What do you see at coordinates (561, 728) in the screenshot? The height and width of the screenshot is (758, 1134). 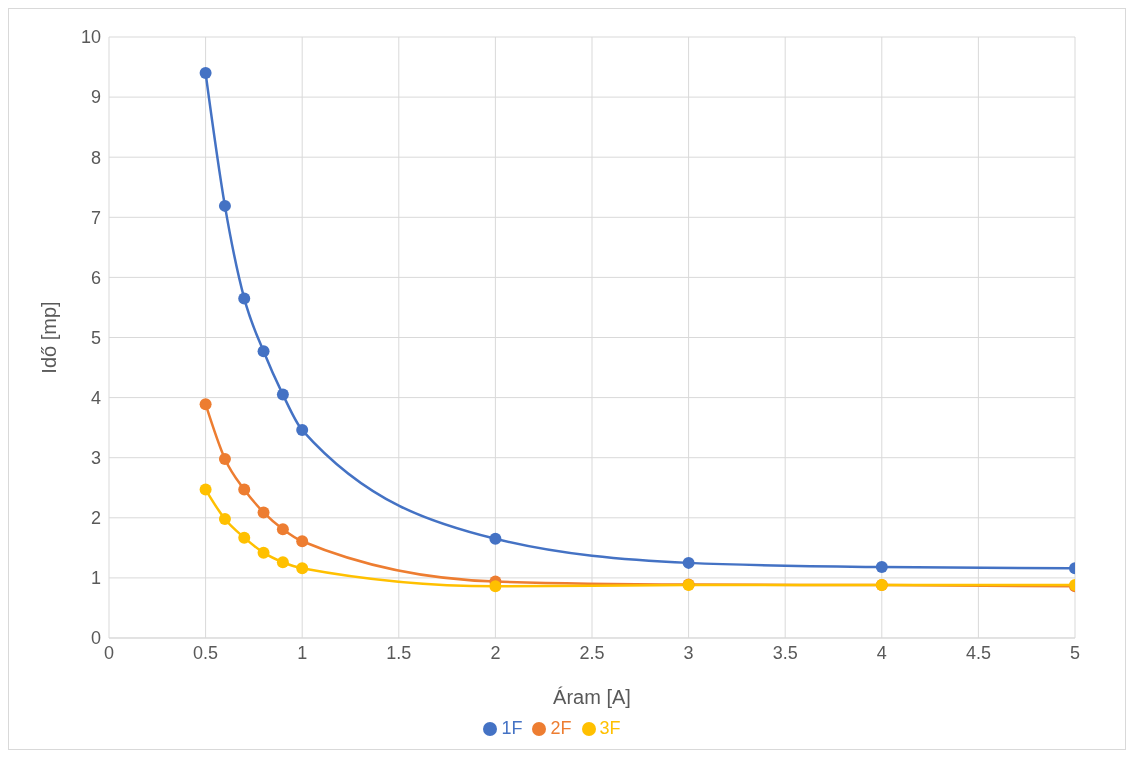 I see `legend-label: 2F` at bounding box center [561, 728].